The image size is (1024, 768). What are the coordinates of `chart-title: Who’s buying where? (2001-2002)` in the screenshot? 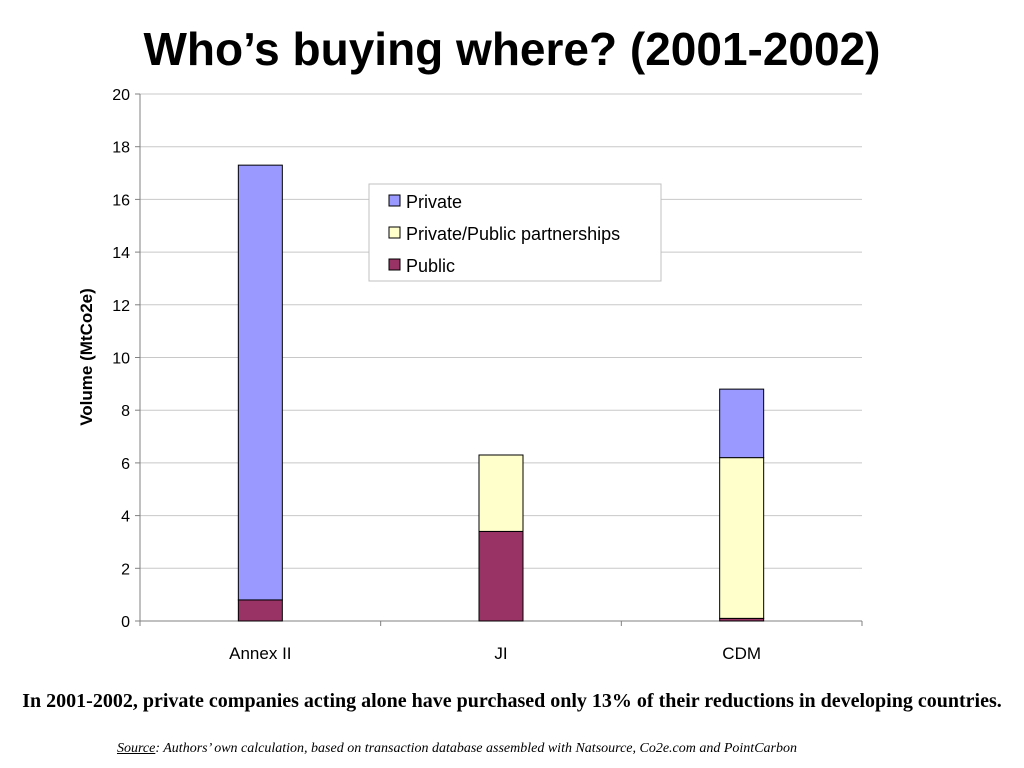 It's located at (512, 49).